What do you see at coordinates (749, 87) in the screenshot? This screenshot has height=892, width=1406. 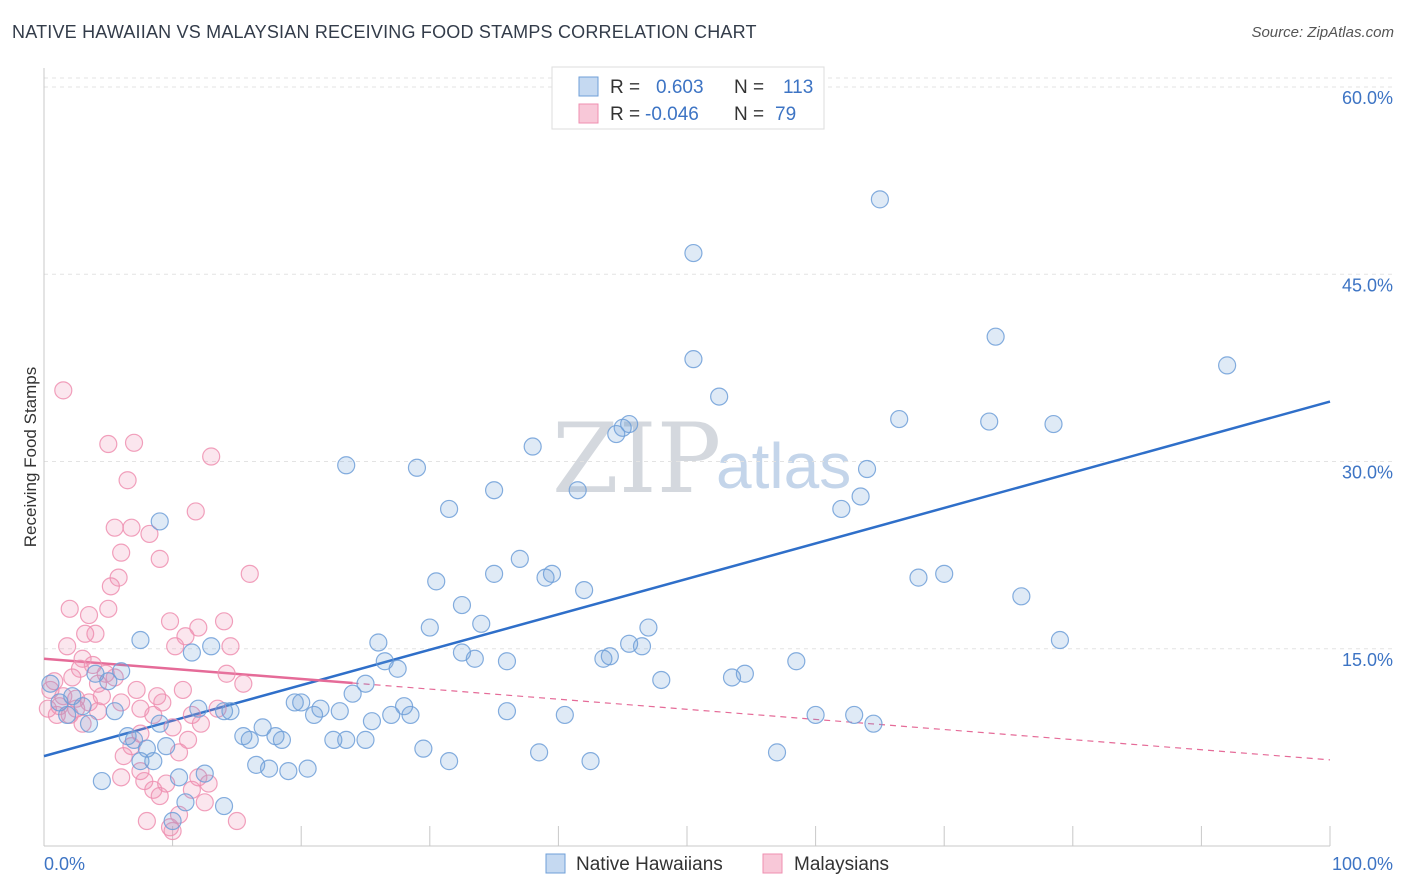 I see `legend-n-label-1: N =` at bounding box center [749, 87].